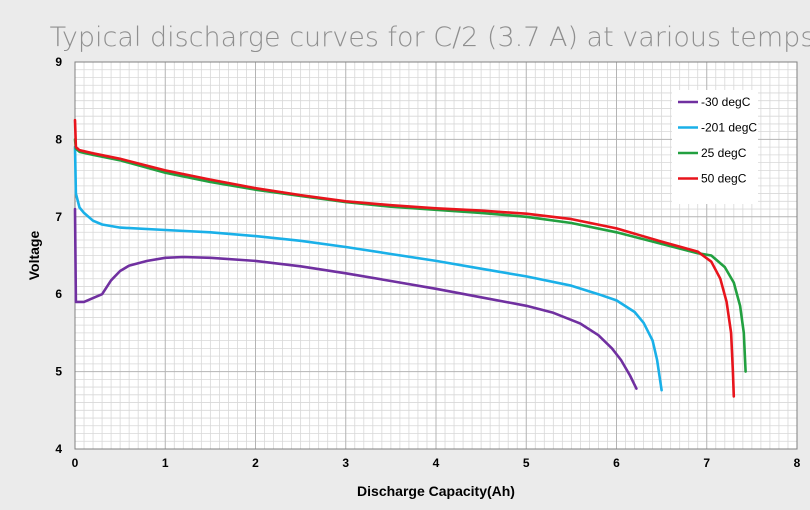 The height and width of the screenshot is (510, 810). I want to click on y-tick-label: 5, so click(58, 372).